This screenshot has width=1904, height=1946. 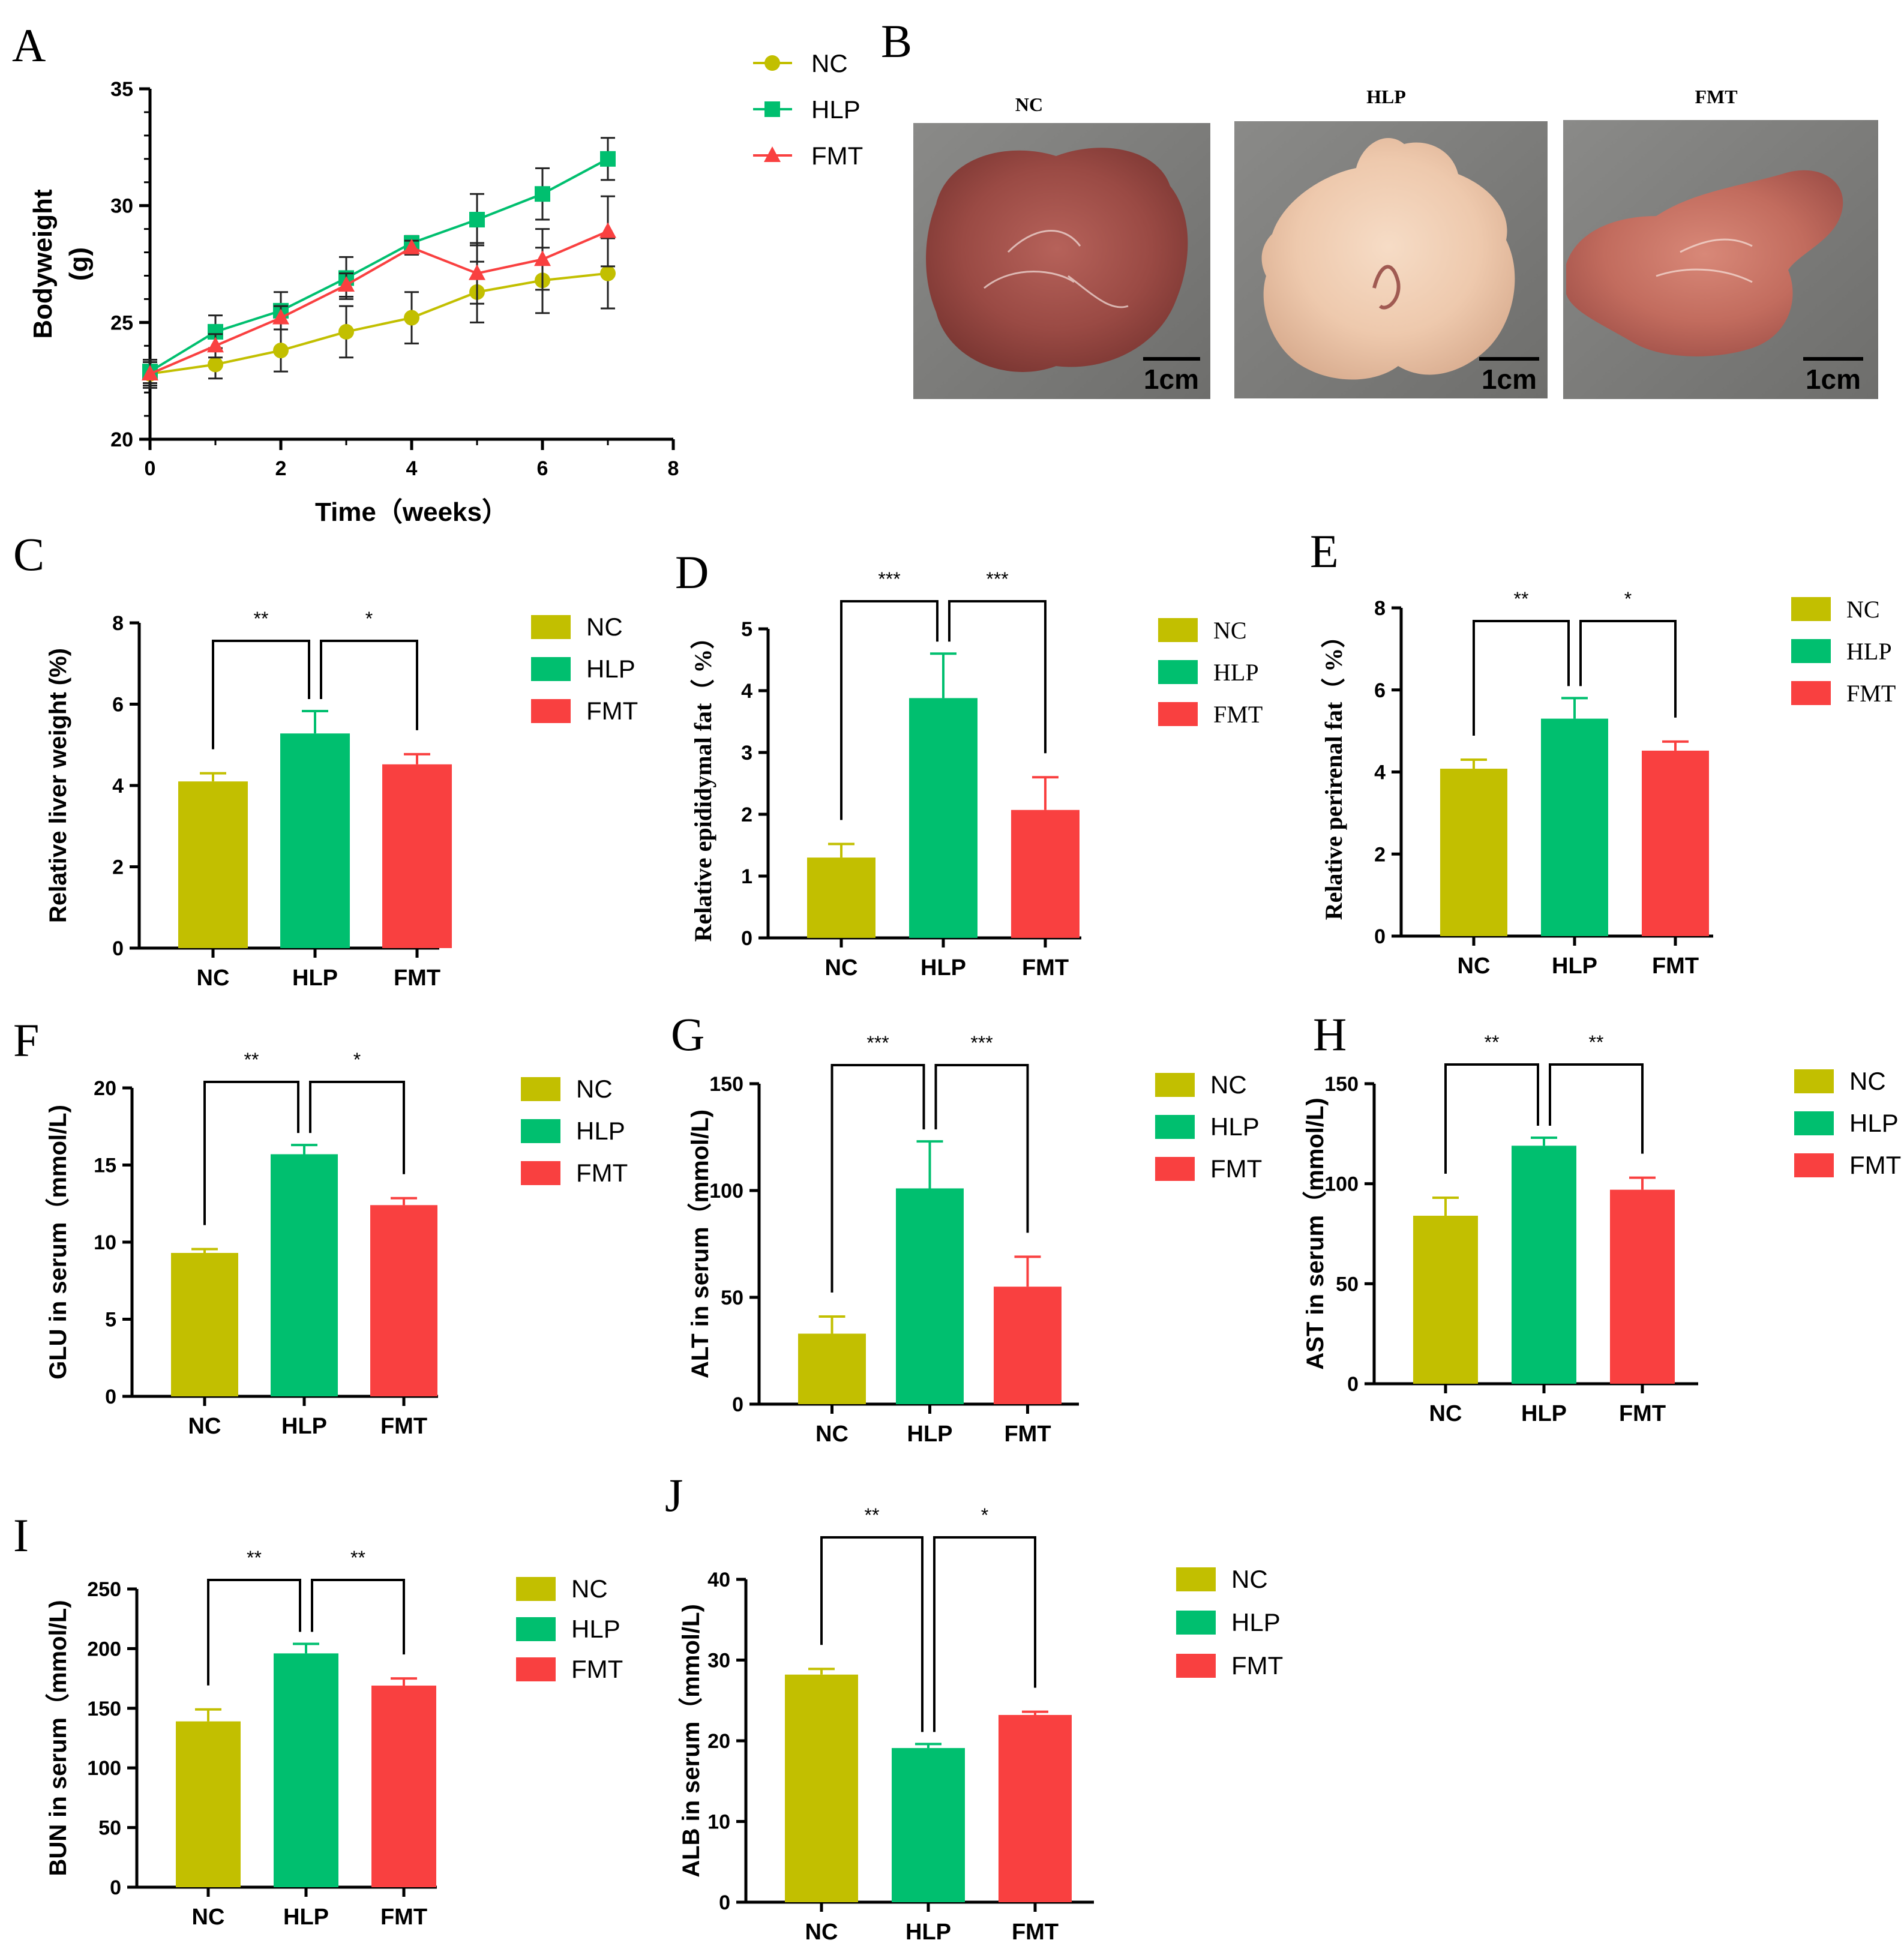 I want to click on y-tick-label: 6, so click(x=1380, y=690).